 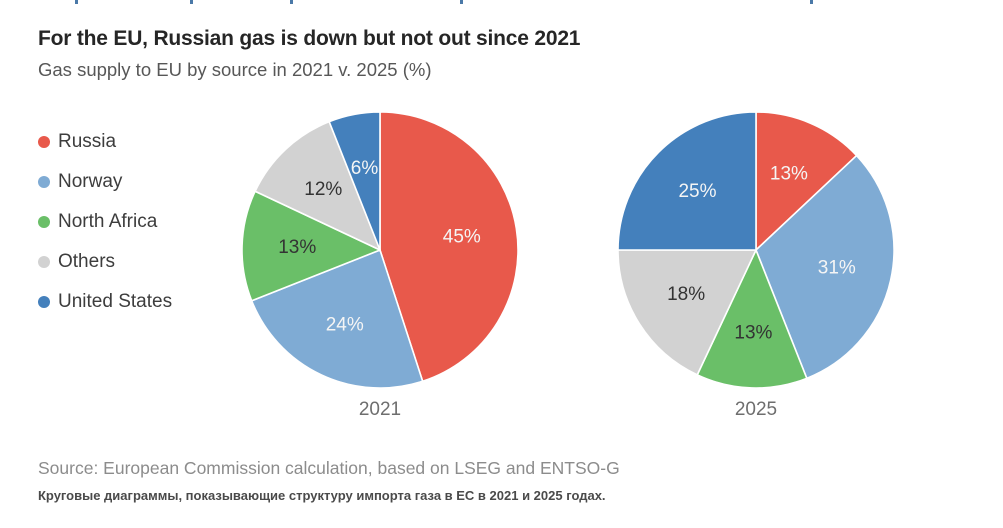 I want to click on legend-item-label: Russia, so click(x=87, y=141).